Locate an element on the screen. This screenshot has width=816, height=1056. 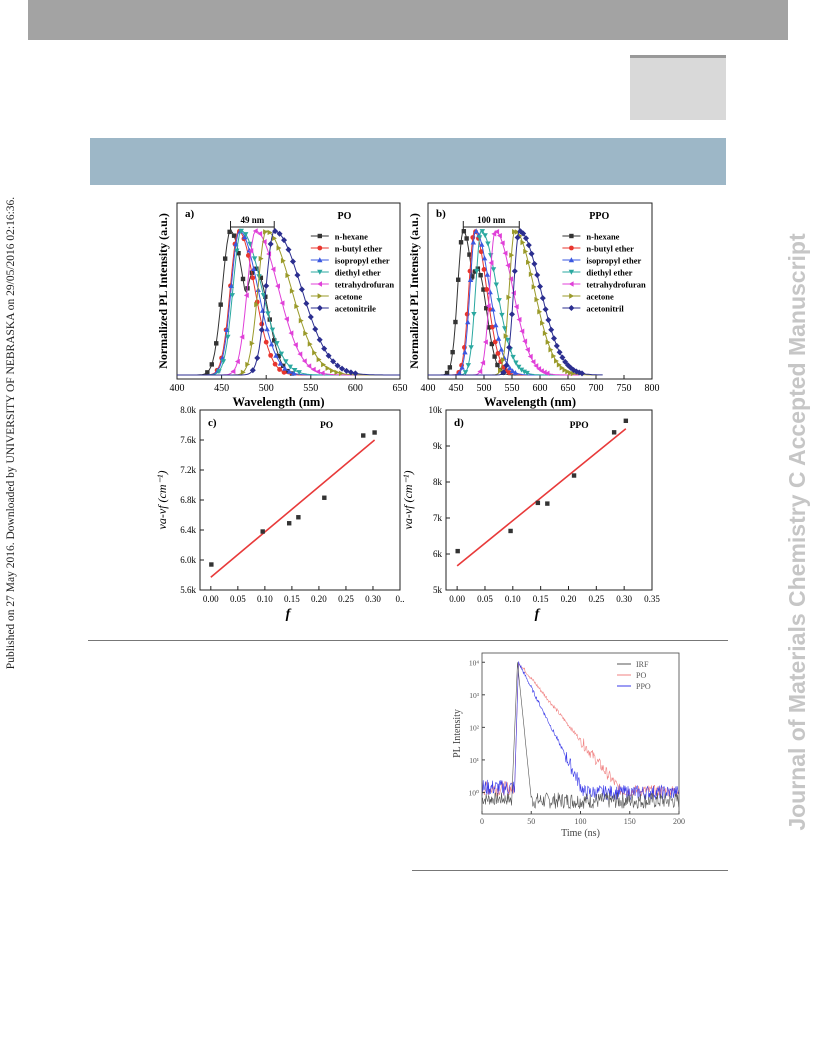
x-tick-label: 0.00 is located at coordinates (457, 599).